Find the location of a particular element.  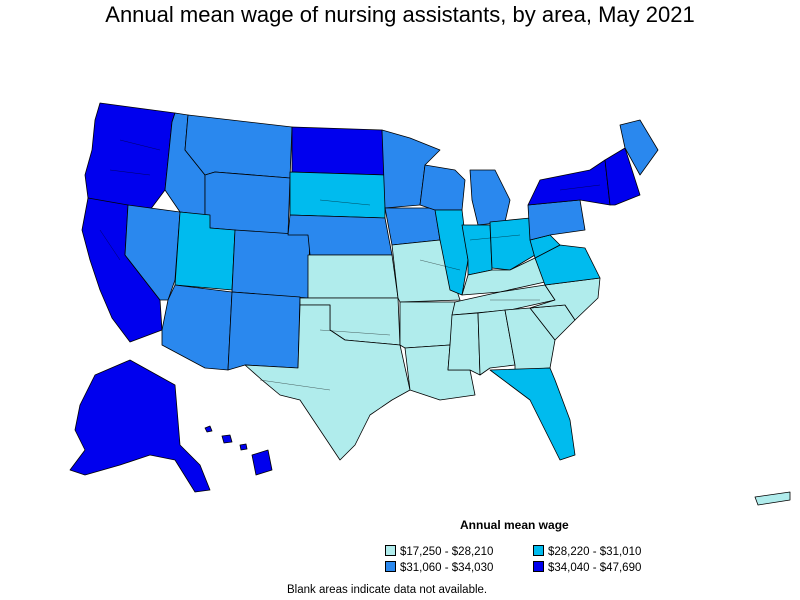

legend-item-4: $34,040 - $47,690 is located at coordinates (587, 568).